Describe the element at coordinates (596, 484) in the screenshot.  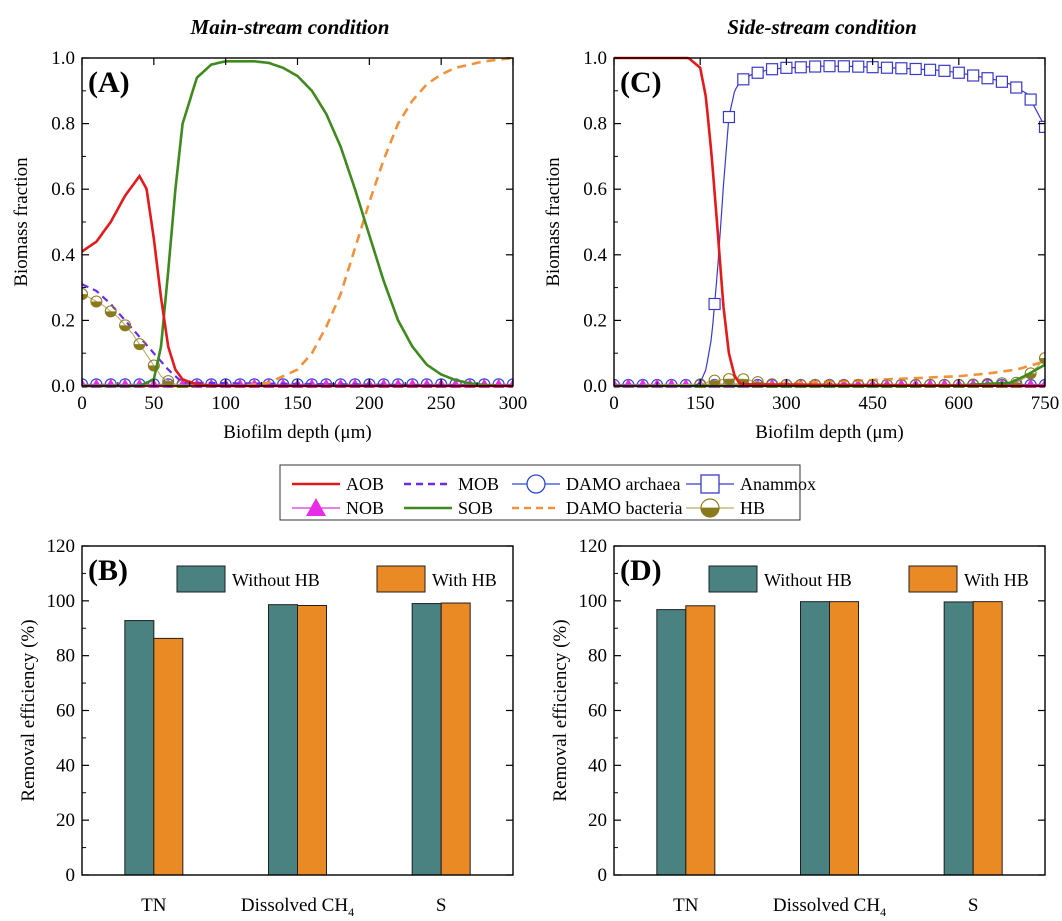
I see `legend-item-damo-archaea: DAMO archaea` at that location.